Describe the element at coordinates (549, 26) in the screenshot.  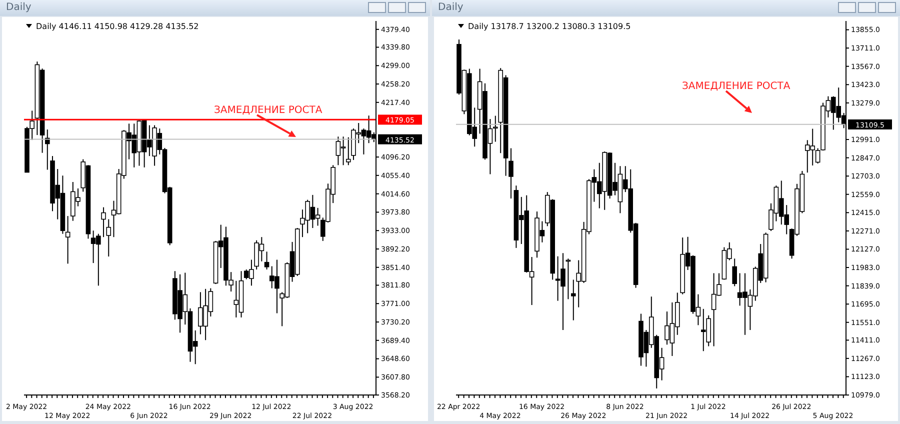
I see `chart-subtitle: Daily 13178.7 13200.2 13080.3 13109.5` at that location.